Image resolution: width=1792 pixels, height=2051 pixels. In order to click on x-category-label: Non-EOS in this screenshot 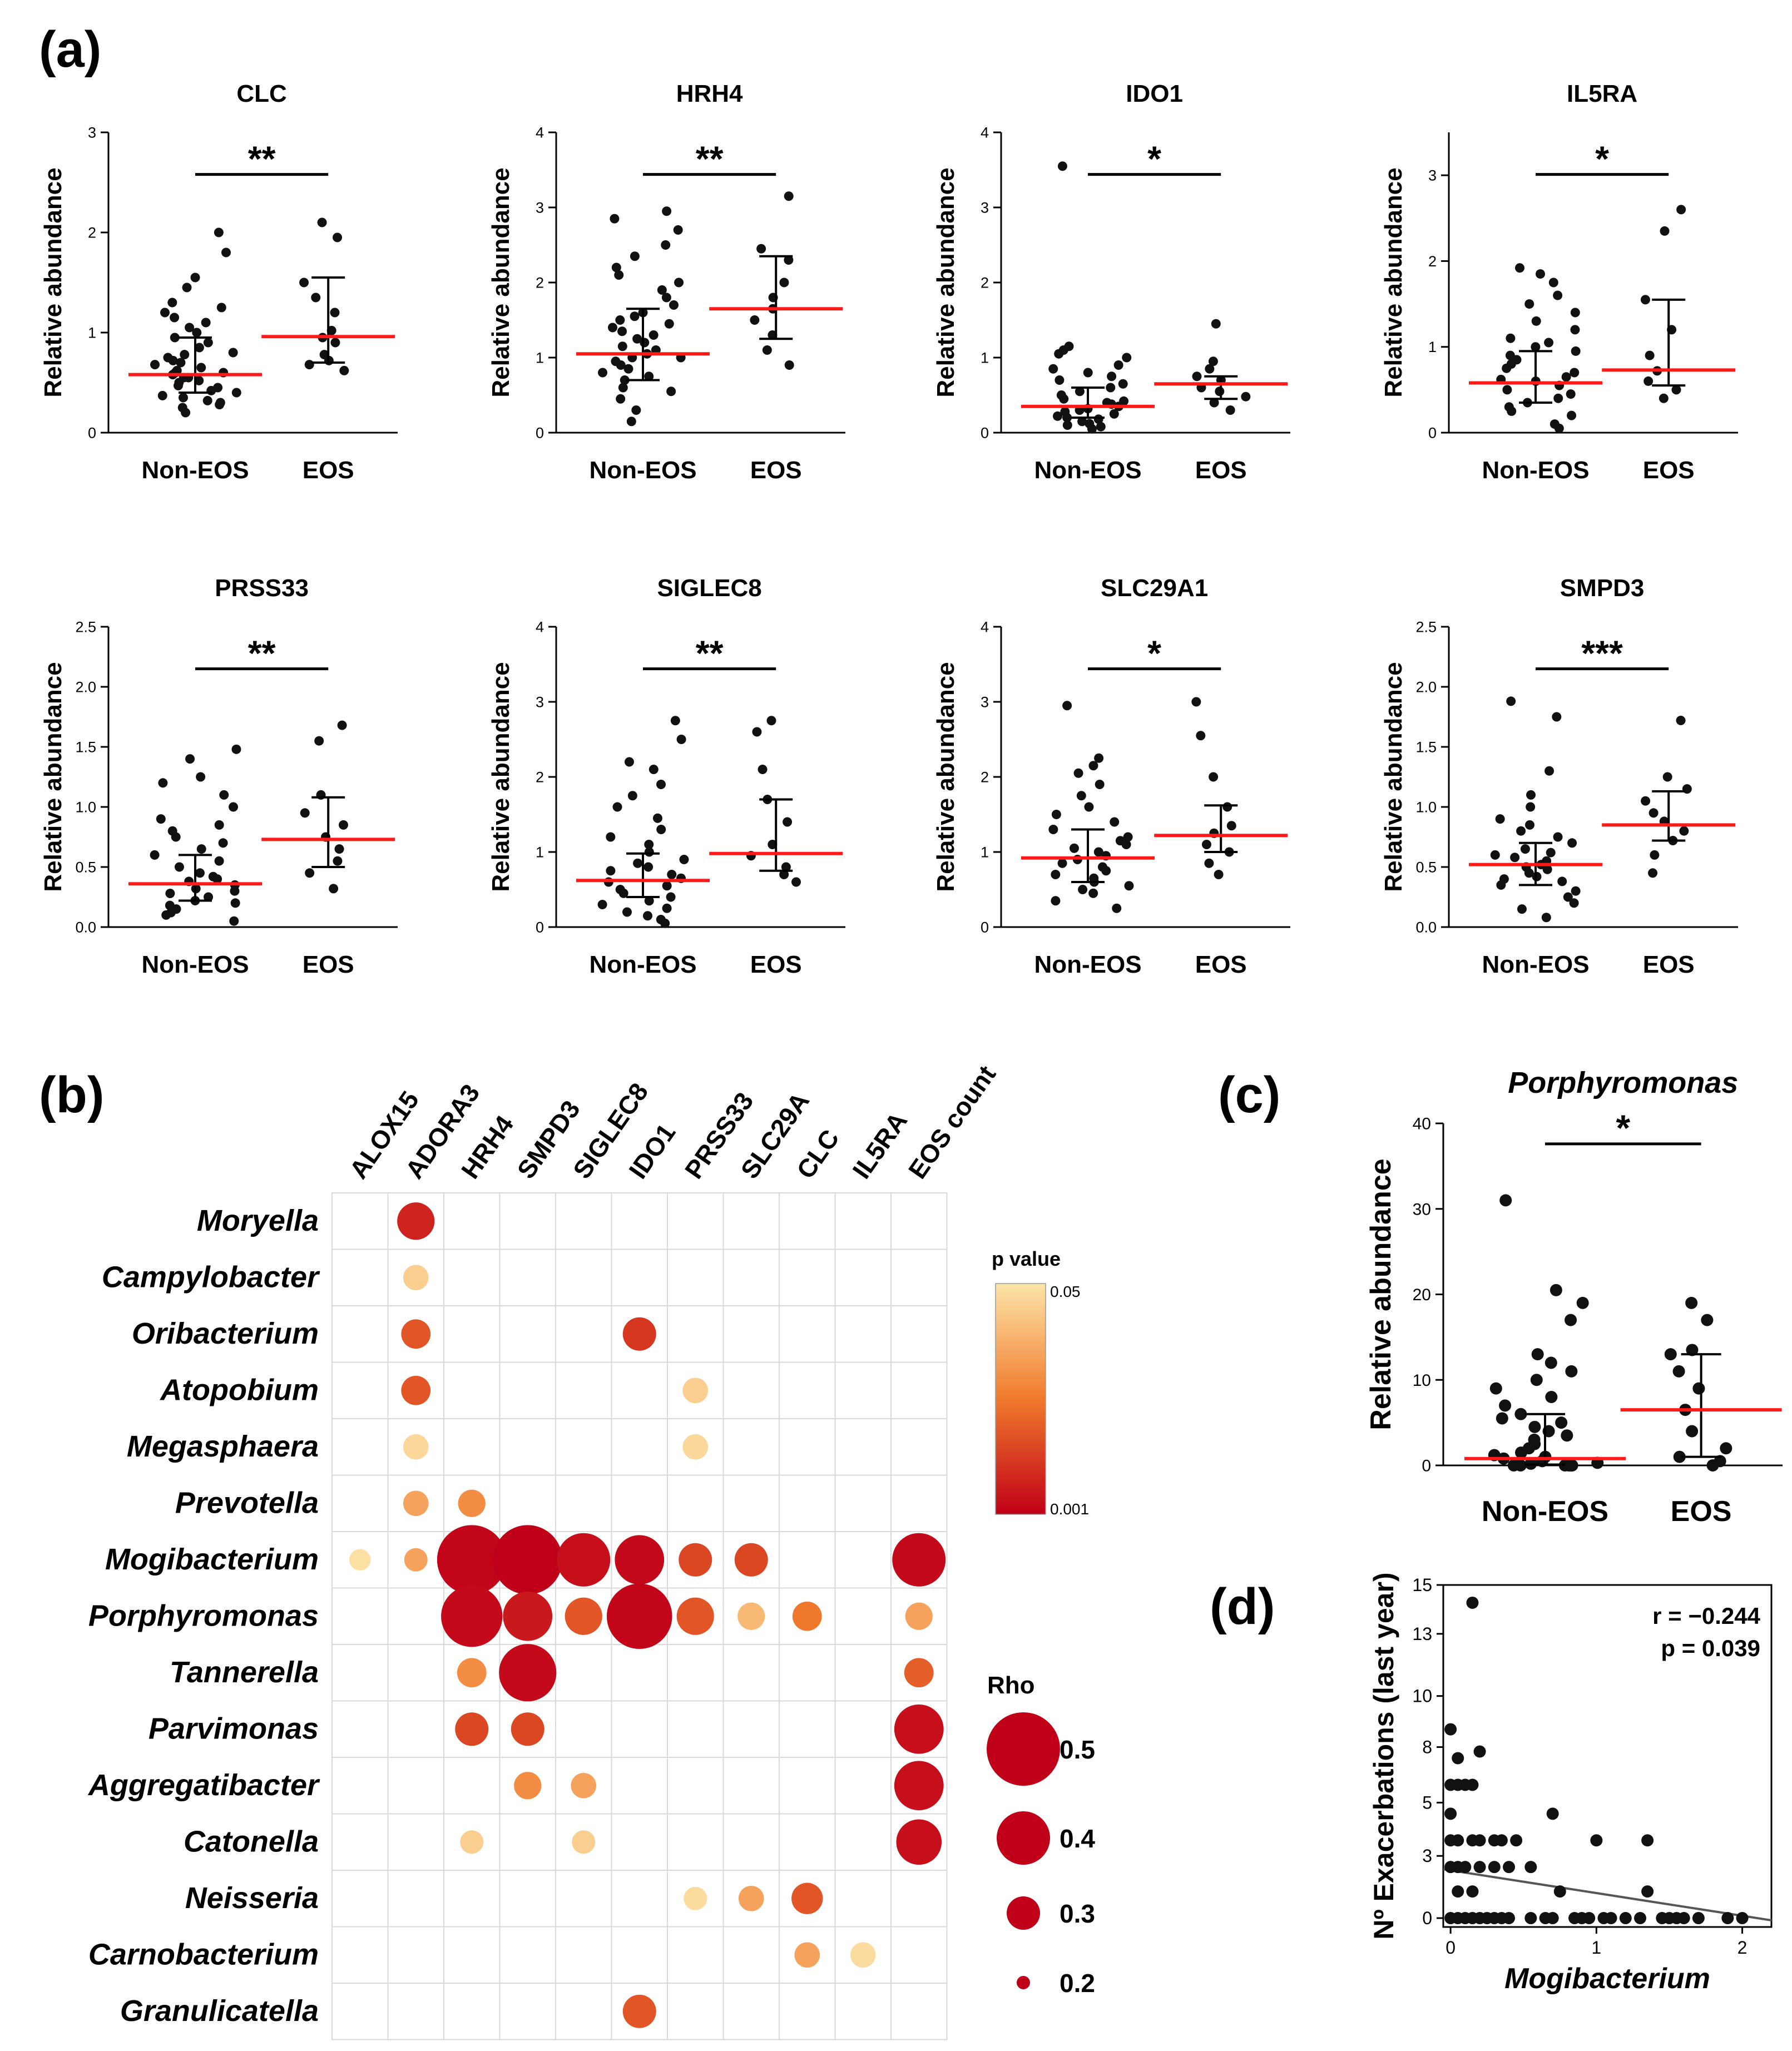, I will do `click(1545, 1511)`.